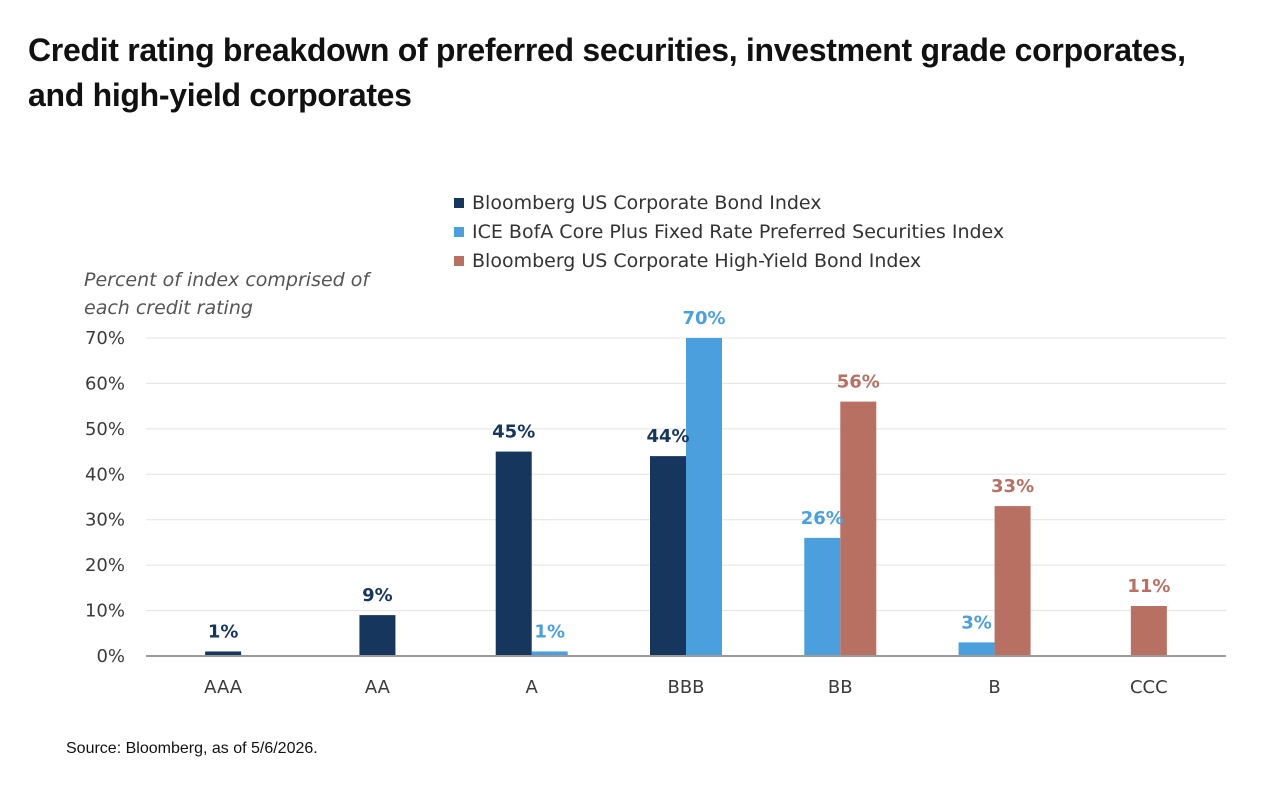  Describe the element at coordinates (377, 595) in the screenshot. I see `data-label-aa-series-1: 9%` at that location.